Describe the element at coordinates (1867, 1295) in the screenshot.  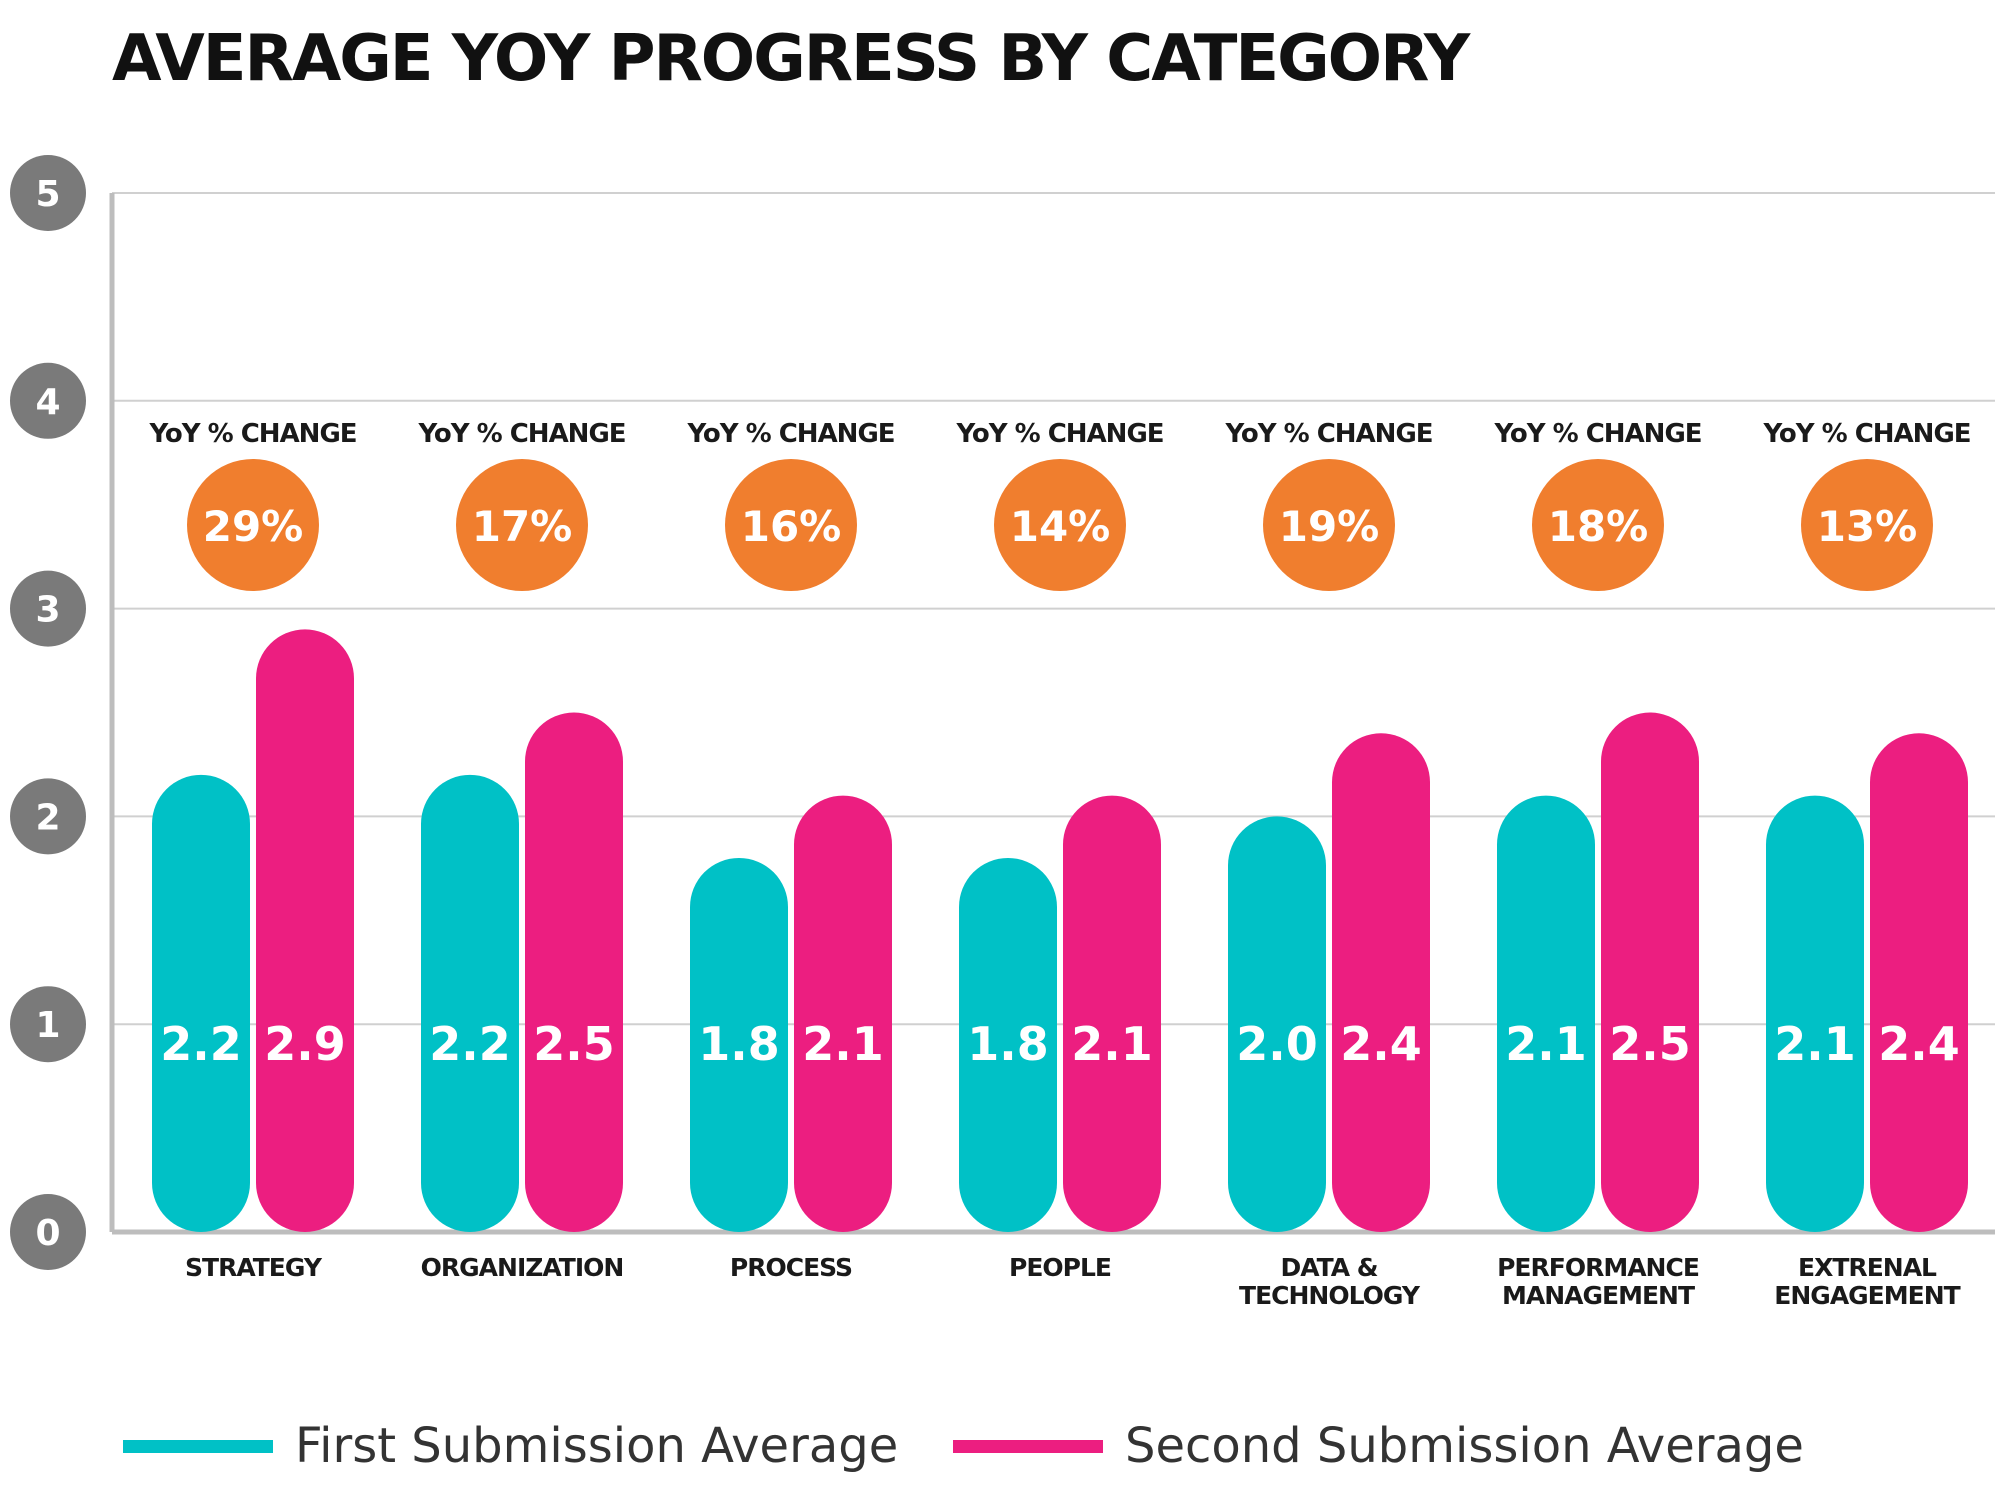
I see `x-tick-label: ENGAGEMENT` at that location.